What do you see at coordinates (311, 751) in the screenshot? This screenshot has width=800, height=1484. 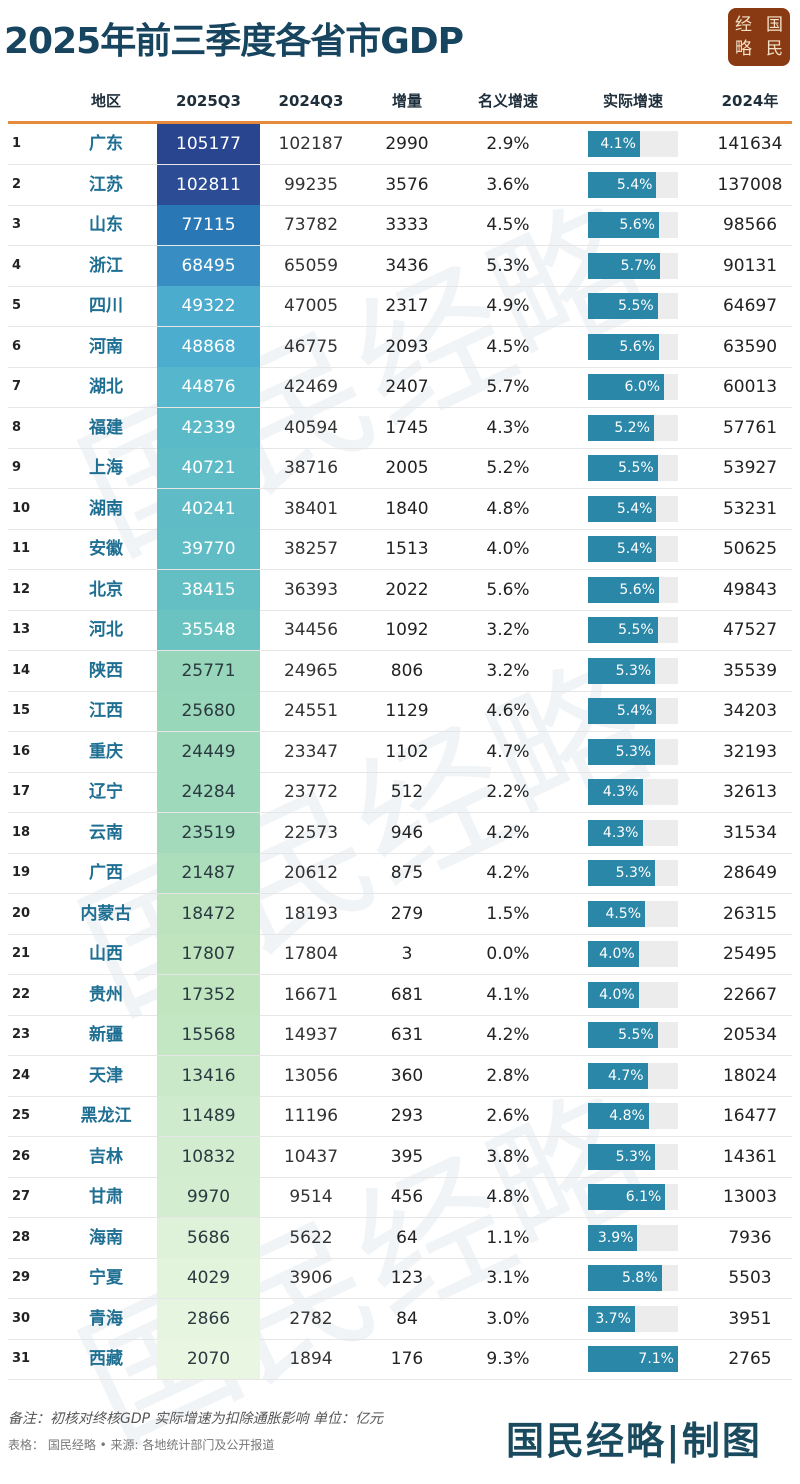 I see `gdp-2024q3-cell: 23347` at bounding box center [311, 751].